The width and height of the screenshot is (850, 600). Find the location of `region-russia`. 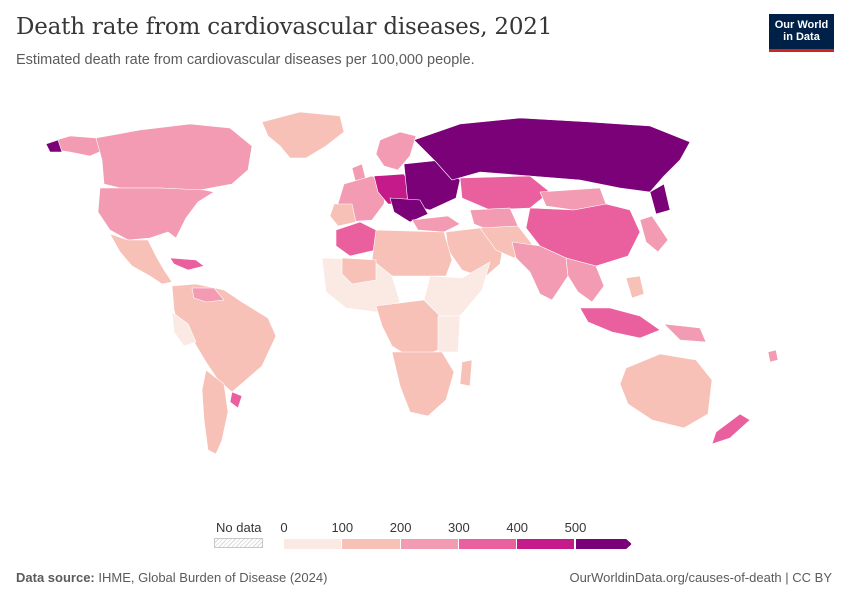

region-russia is located at coordinates (552, 155).